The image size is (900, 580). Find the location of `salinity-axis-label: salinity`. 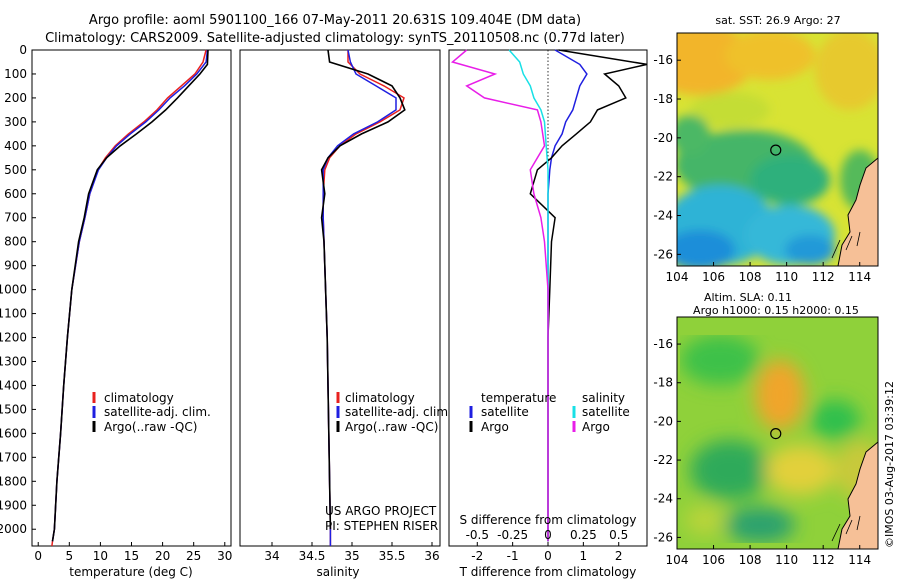

salinity-axis-label: salinity is located at coordinates (337, 572).